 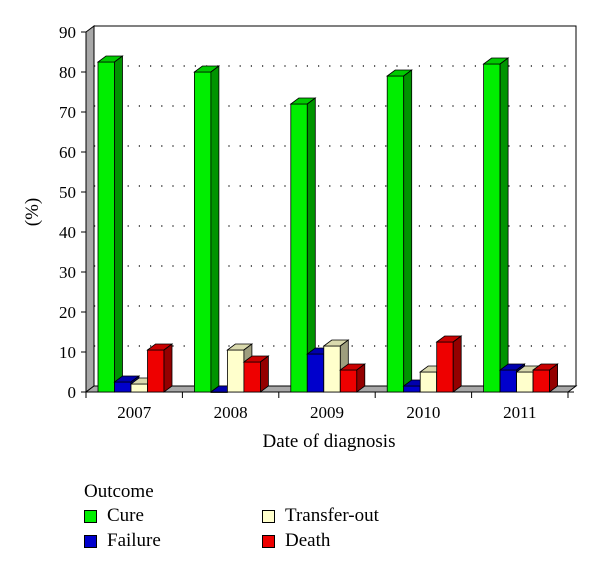 I want to click on legend-item-death: Death, so click(x=296, y=541).